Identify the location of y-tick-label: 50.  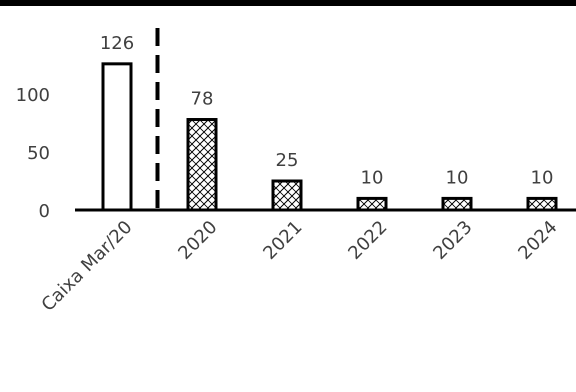
(38, 153).